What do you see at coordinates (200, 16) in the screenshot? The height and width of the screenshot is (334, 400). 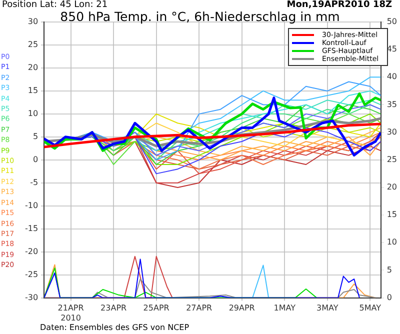 I see `chart-title: 850 hPa Temp. in °C, 6h-Niederschlag in mm` at bounding box center [200, 16].